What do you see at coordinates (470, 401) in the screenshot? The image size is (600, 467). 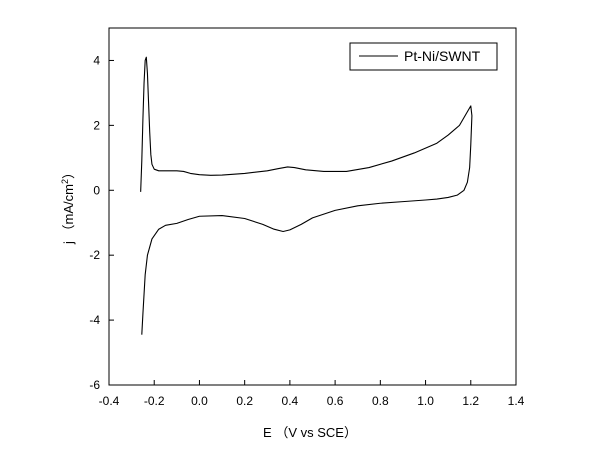 I see `x-tick-label: 1.2` at bounding box center [470, 401].